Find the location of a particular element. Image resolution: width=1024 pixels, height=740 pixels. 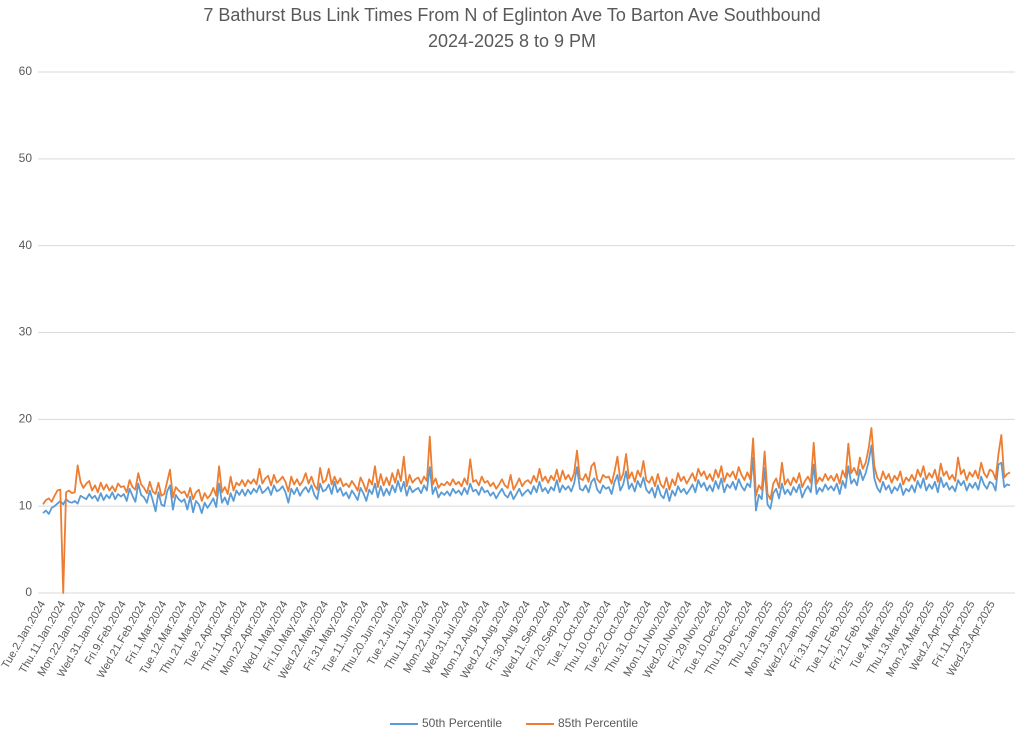

legend-label: 85th Percentile is located at coordinates (598, 723).